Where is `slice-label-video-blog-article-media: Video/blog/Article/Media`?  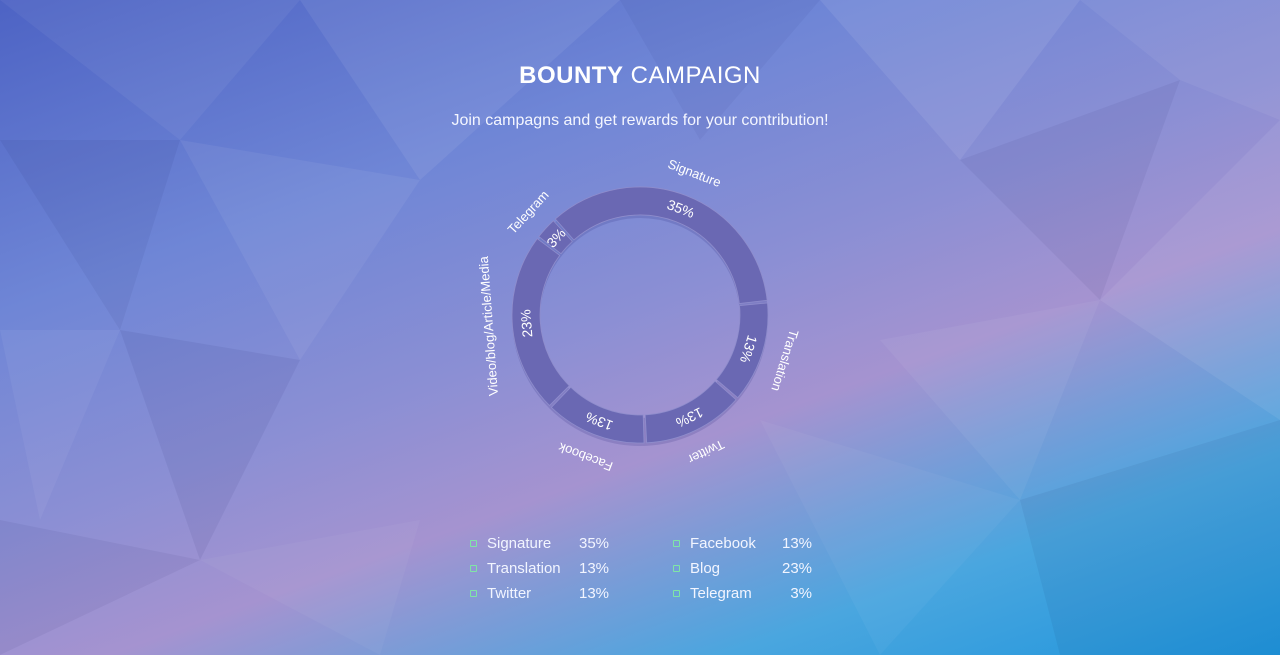 slice-label-video-blog-article-media: Video/blog/Article/Media is located at coordinates (488, 325).